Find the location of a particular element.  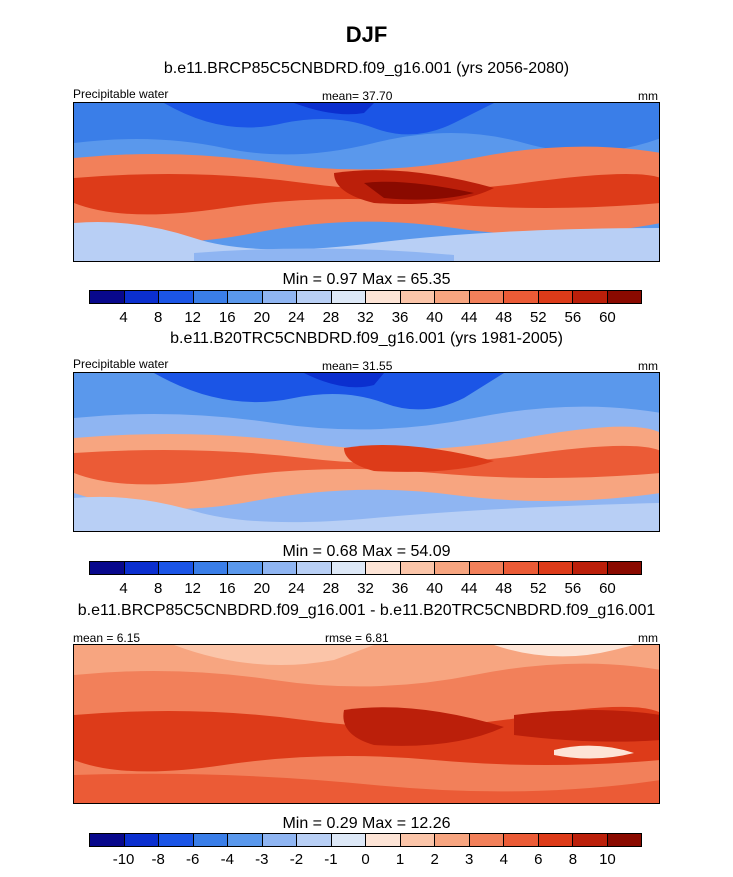

colorbar-tick-label: 10 is located at coordinates (607, 859).